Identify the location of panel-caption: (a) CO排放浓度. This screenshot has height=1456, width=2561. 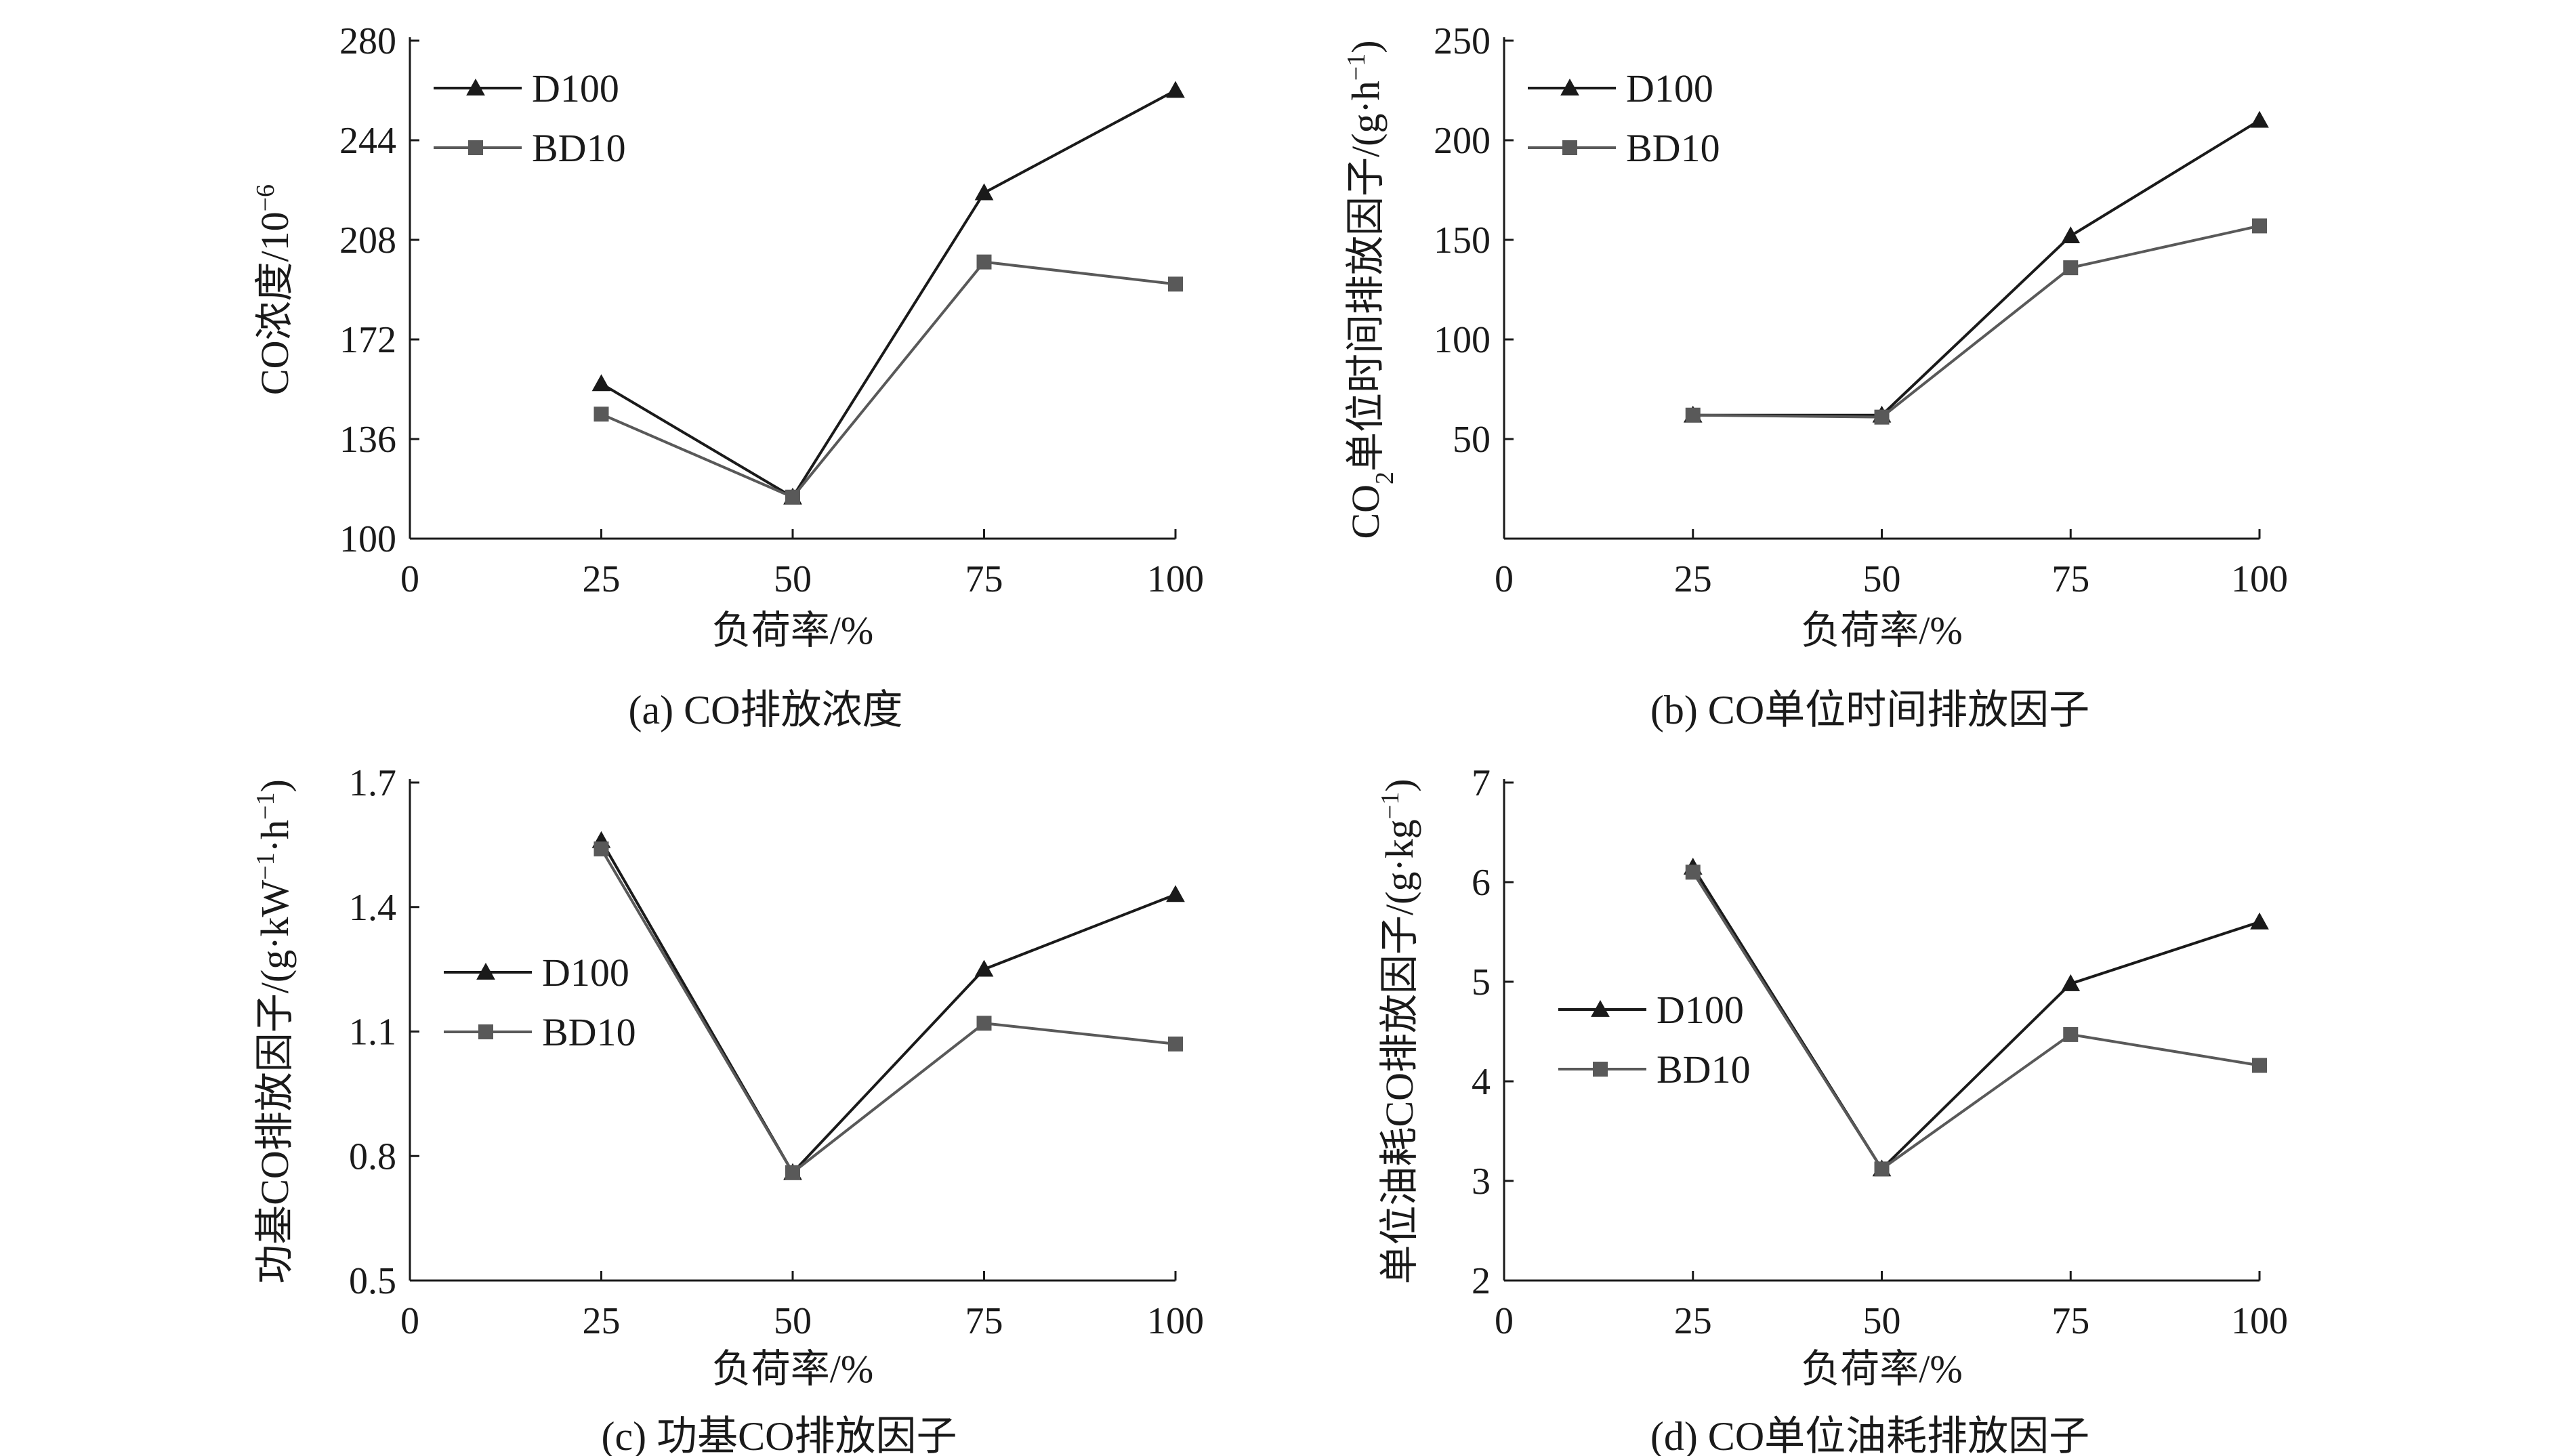
(766, 710).